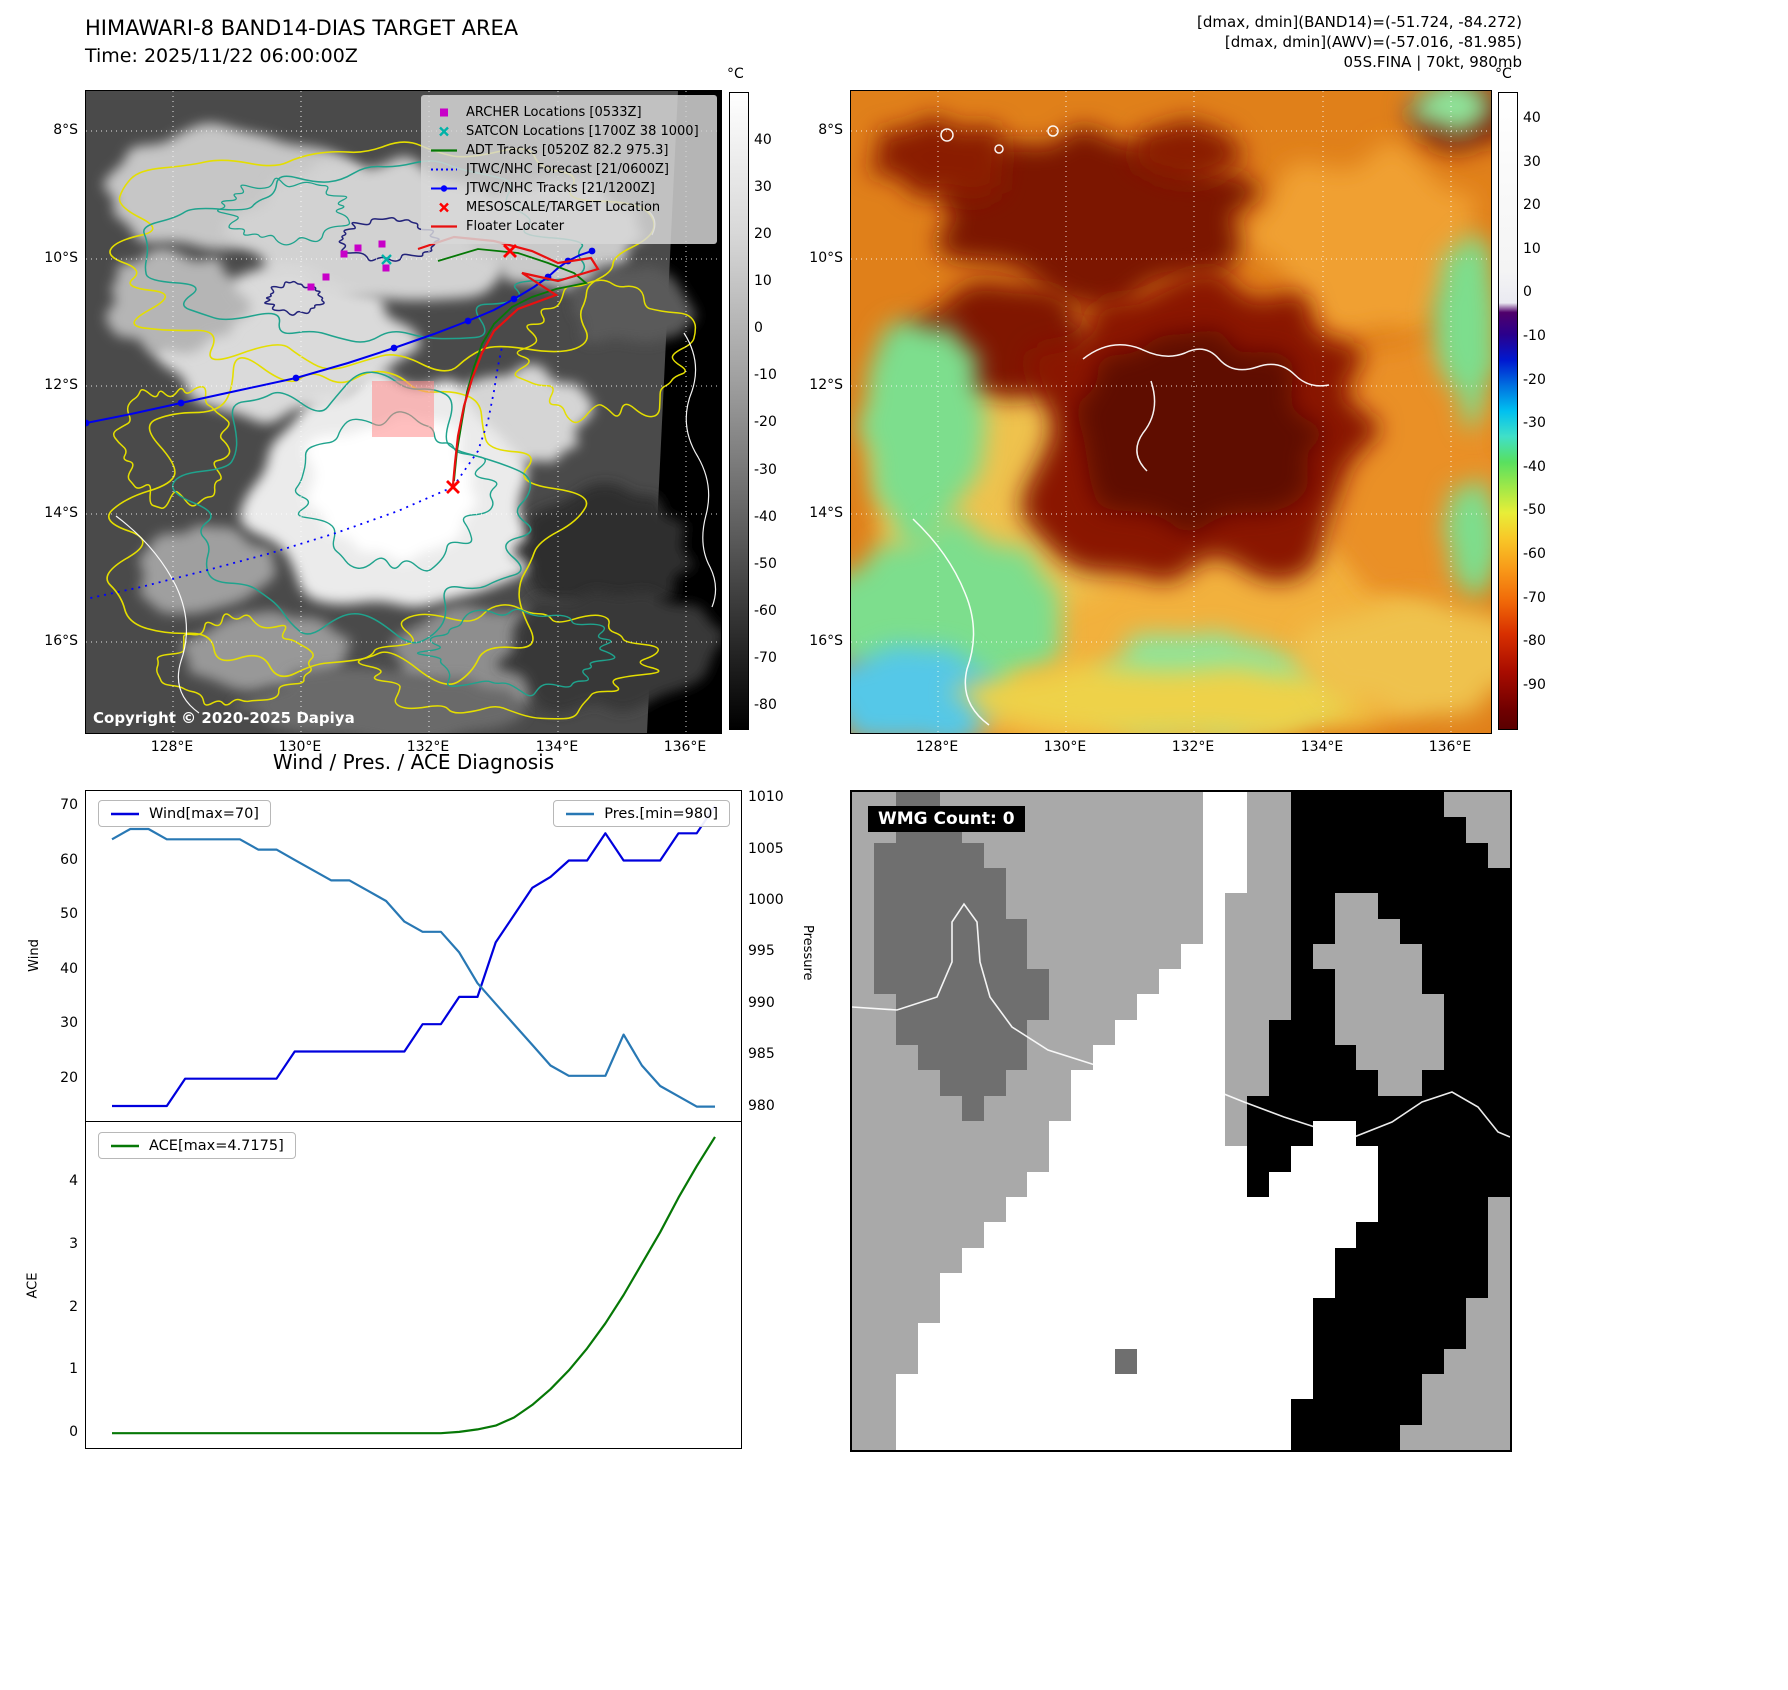  I want to click on x-legend-icon, so click(444, 131).